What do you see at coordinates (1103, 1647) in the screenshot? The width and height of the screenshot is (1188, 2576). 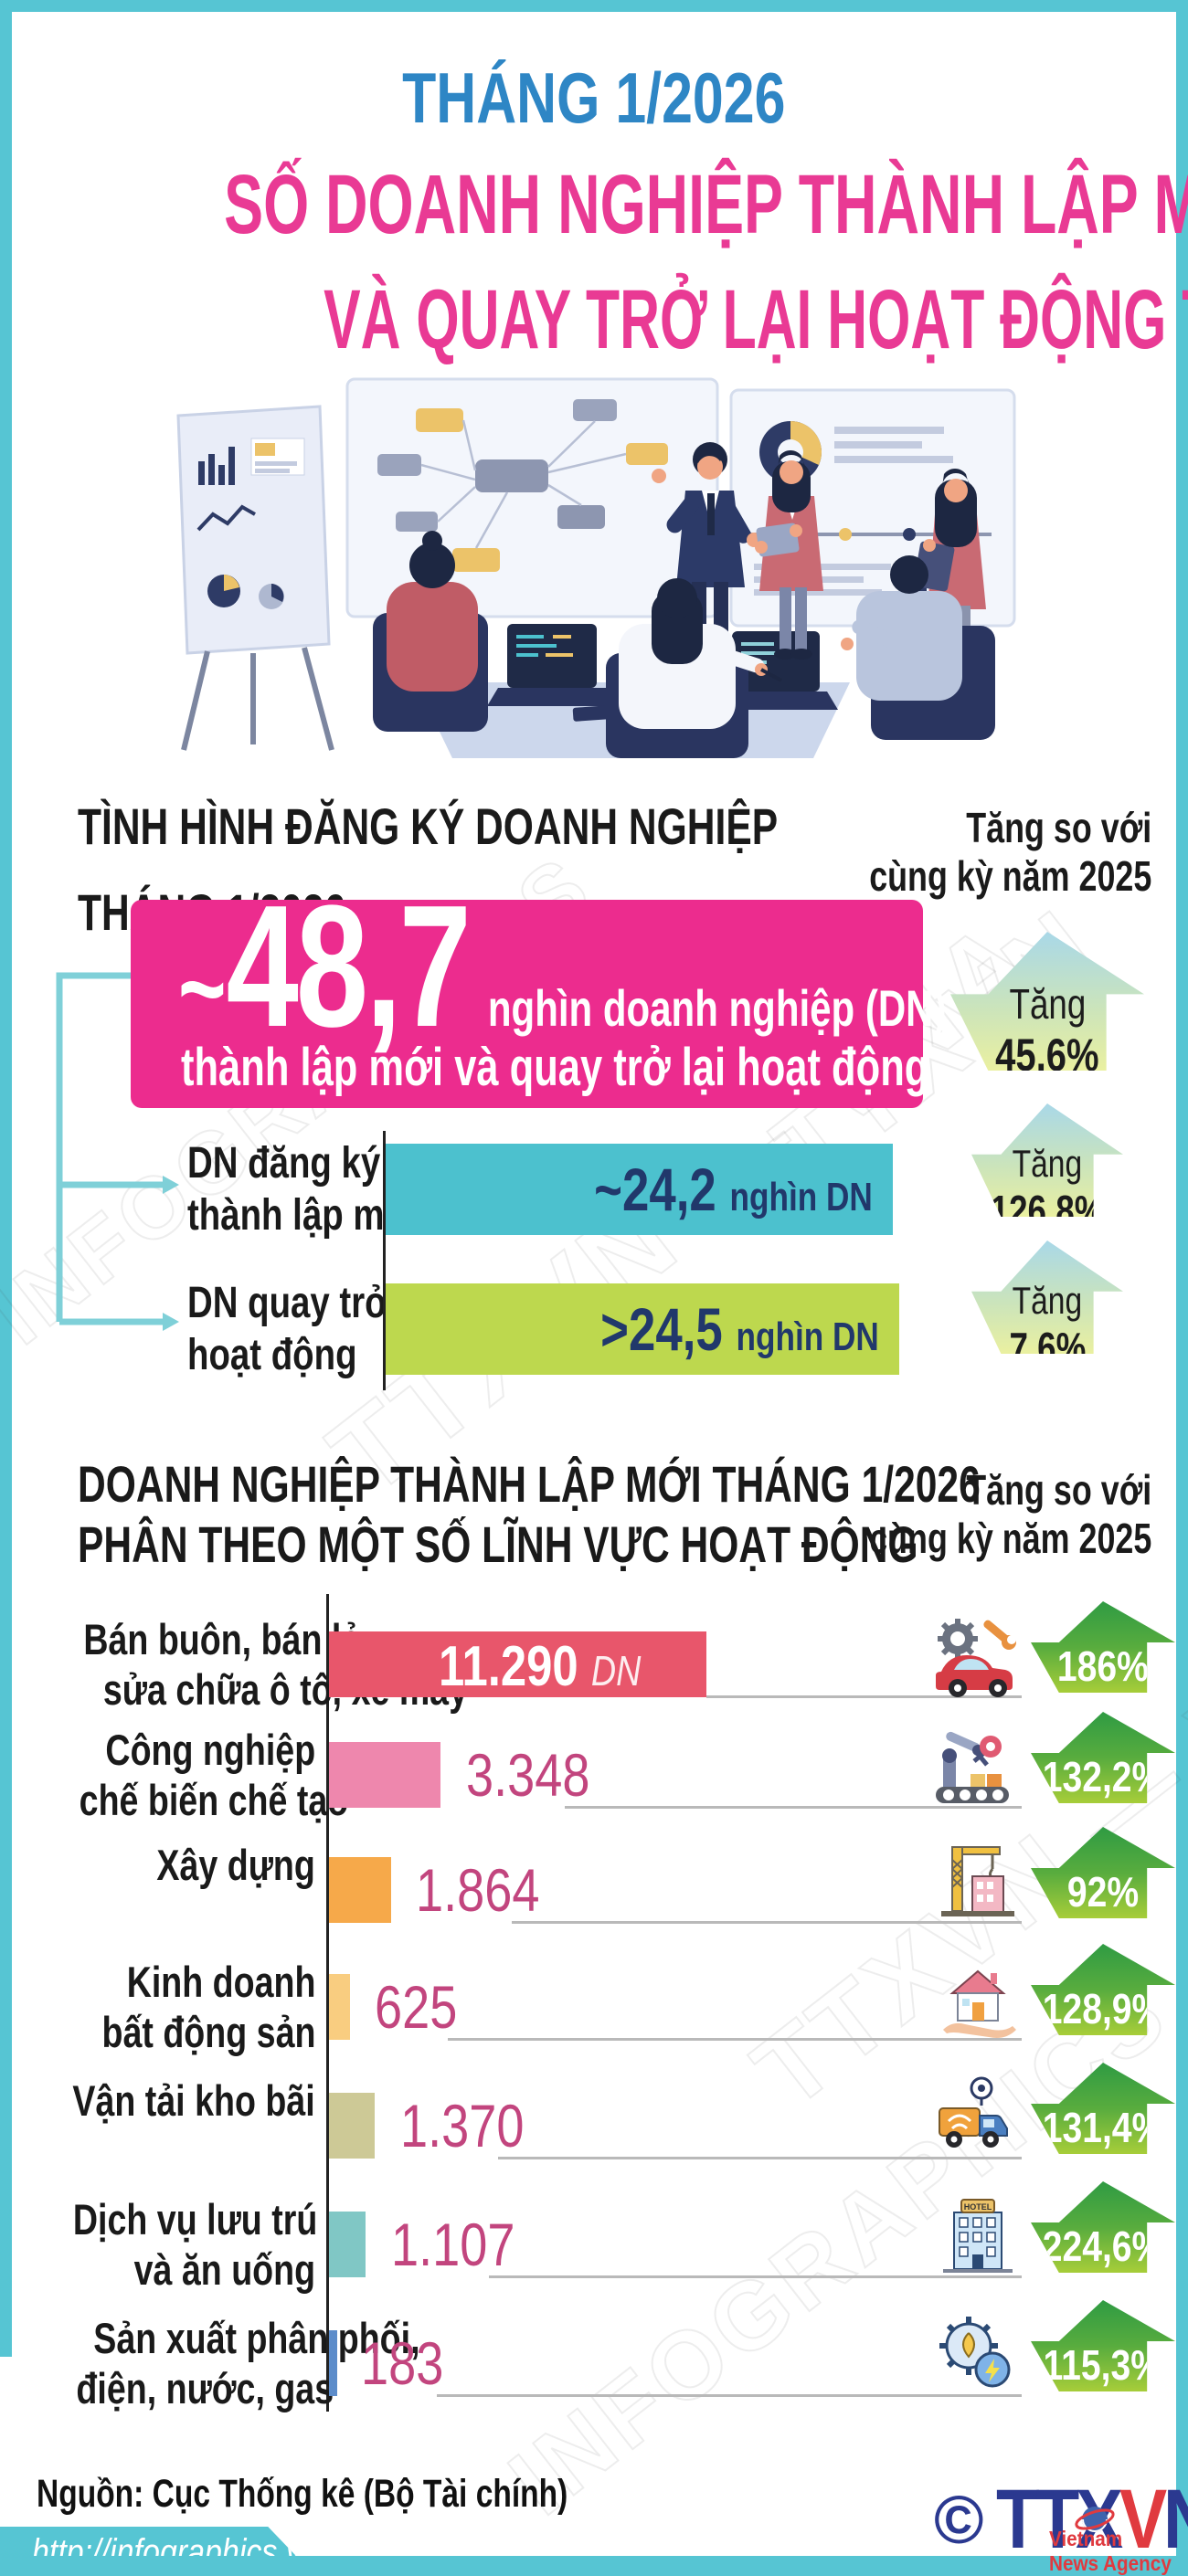 I see `growth-arrow: 186%` at bounding box center [1103, 1647].